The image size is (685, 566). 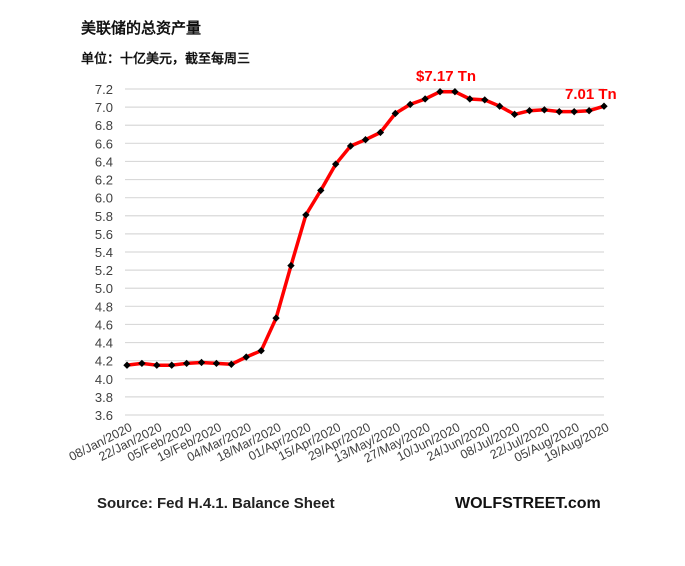 What do you see at coordinates (104, 234) in the screenshot?
I see `y-tick-label: 5.6` at bounding box center [104, 234].